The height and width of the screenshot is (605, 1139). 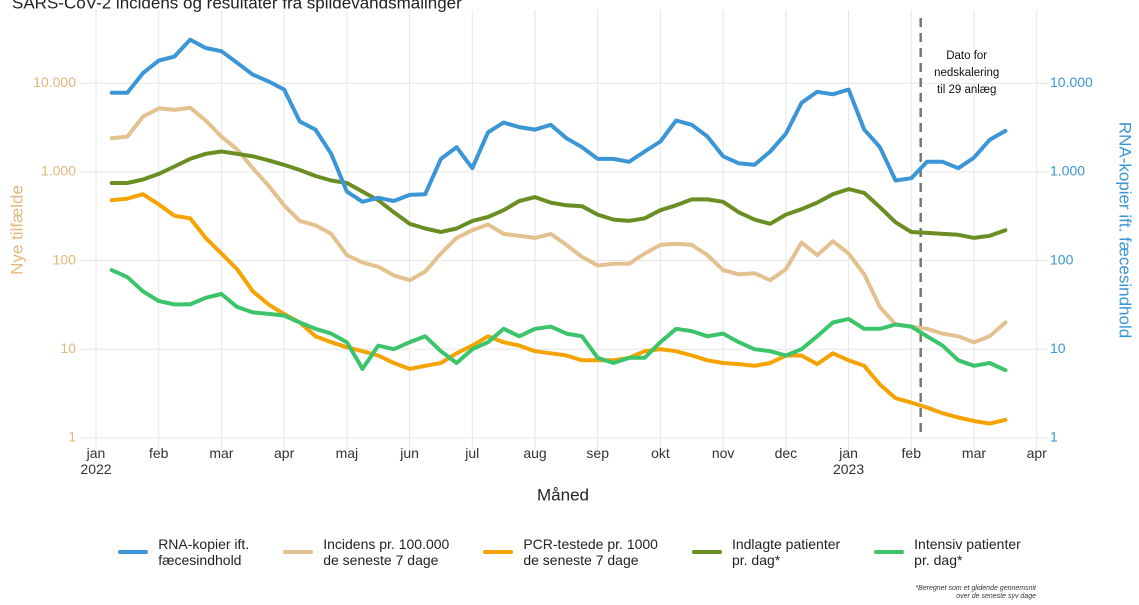 What do you see at coordinates (597, 453) in the screenshot?
I see `x-tick-label: sep` at bounding box center [597, 453].